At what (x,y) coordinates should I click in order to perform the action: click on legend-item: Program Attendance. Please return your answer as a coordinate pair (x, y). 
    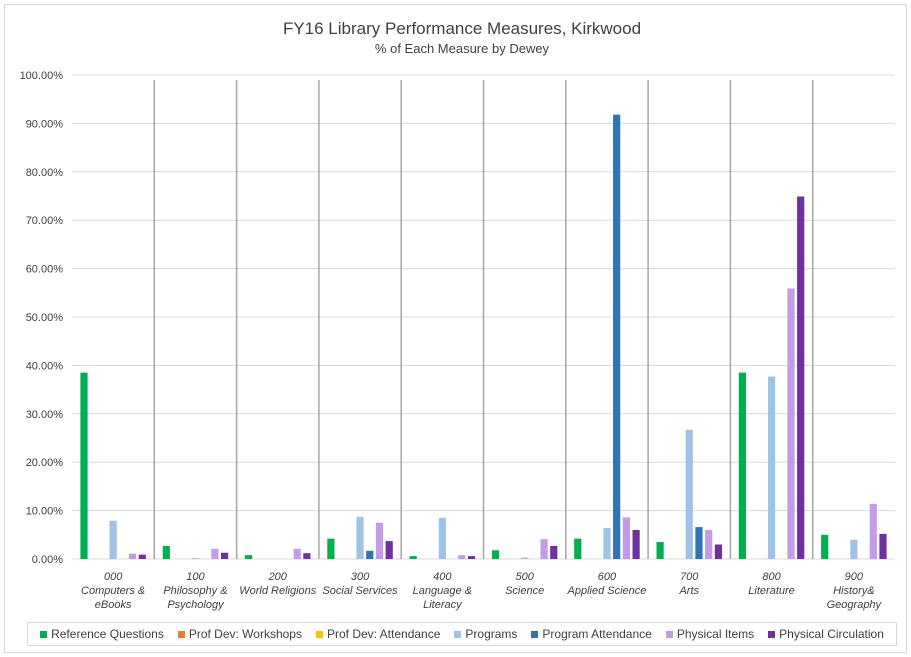
    Looking at the image, I should click on (591, 634).